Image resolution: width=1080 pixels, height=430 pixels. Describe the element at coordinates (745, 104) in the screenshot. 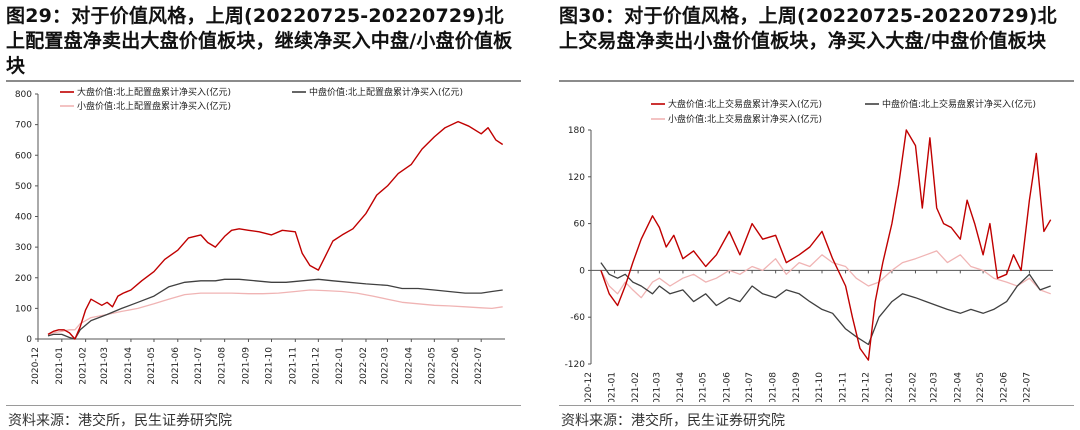

I see `legend-label-large: 大盘价值:北上交易盘累计净买入(亿元)` at that location.